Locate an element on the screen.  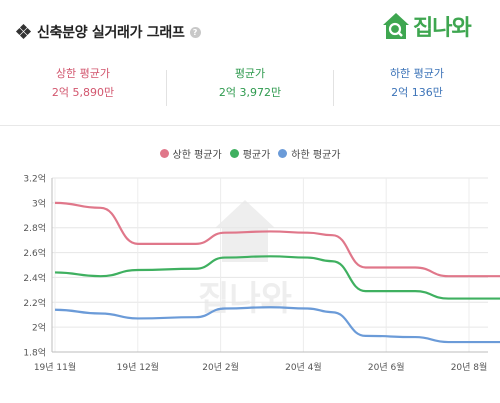
y-tick-label: 2.8억 is located at coordinates (34, 228).